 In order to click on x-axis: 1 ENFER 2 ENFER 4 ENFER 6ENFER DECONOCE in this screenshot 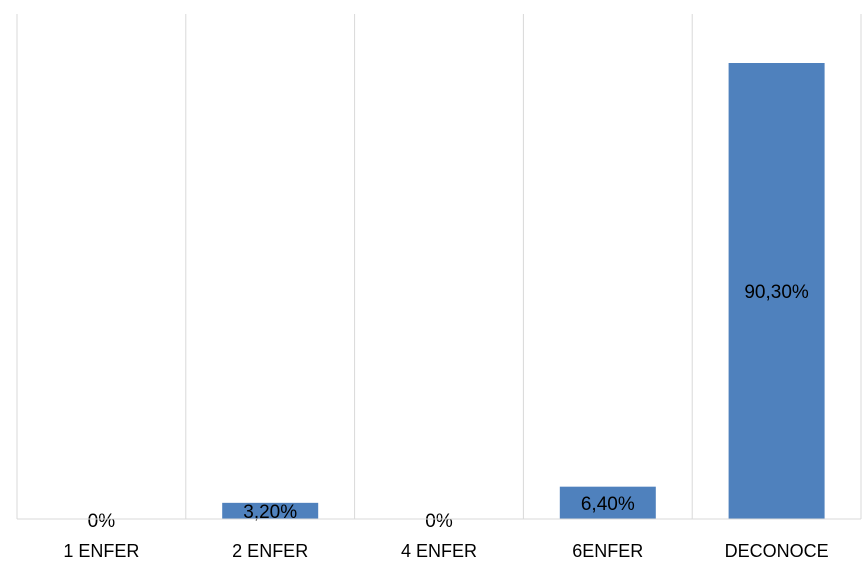, I will do `click(439, 539)`.